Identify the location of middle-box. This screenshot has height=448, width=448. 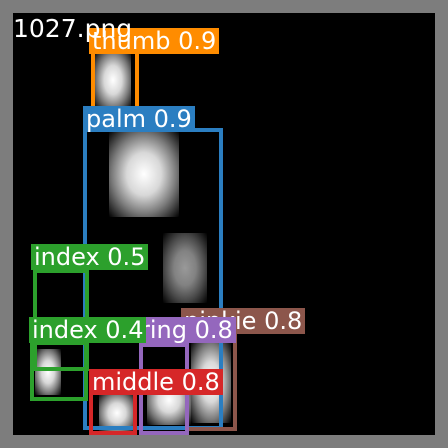
(113, 413).